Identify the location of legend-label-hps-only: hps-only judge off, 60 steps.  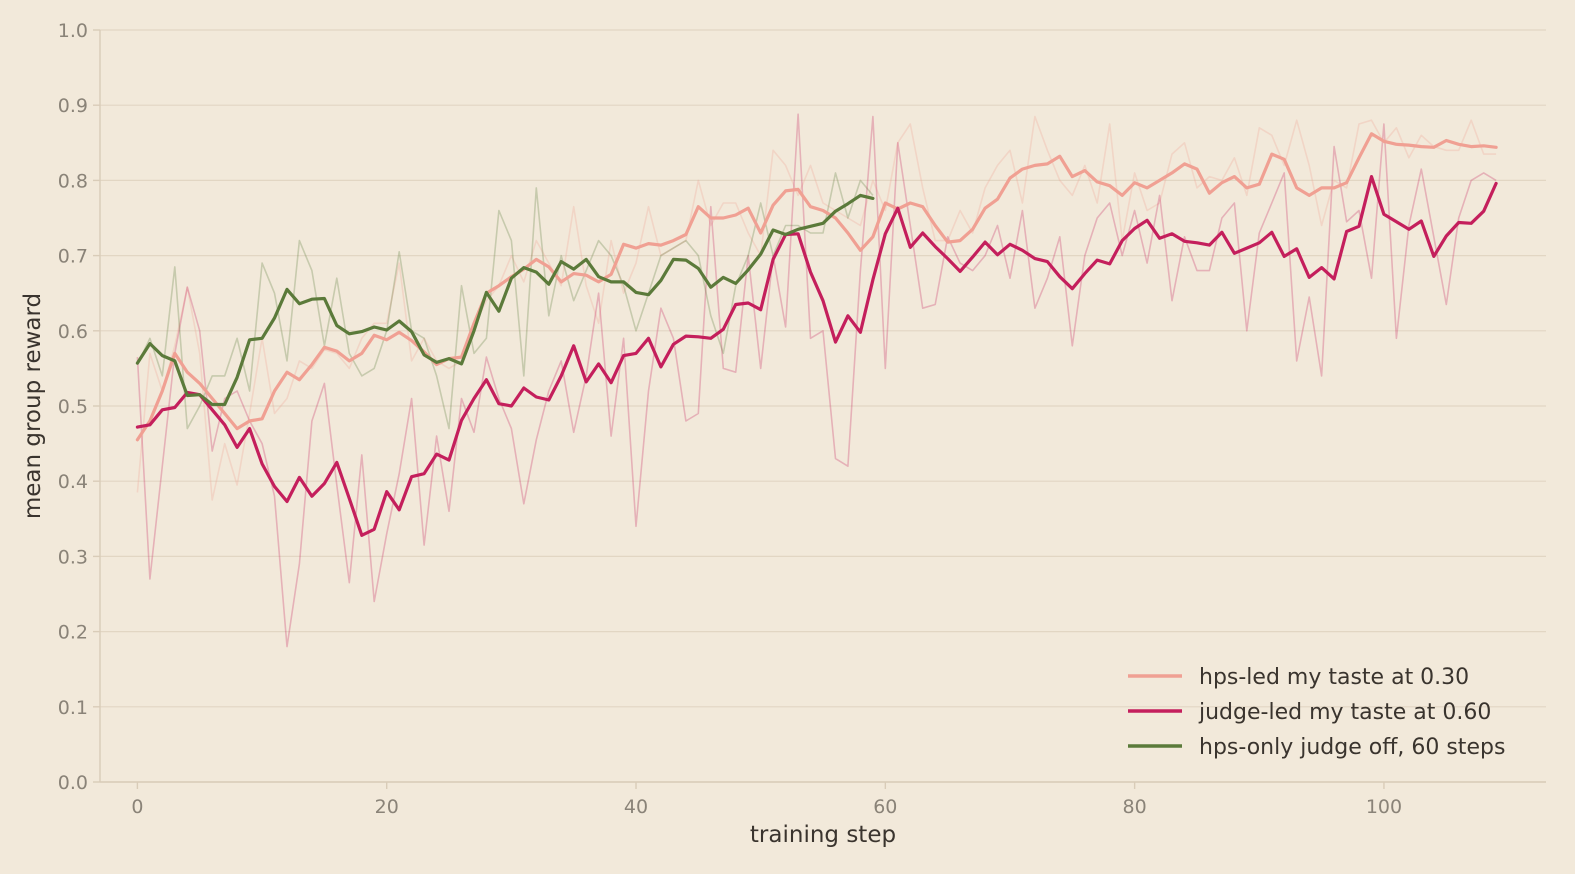
(1352, 747).